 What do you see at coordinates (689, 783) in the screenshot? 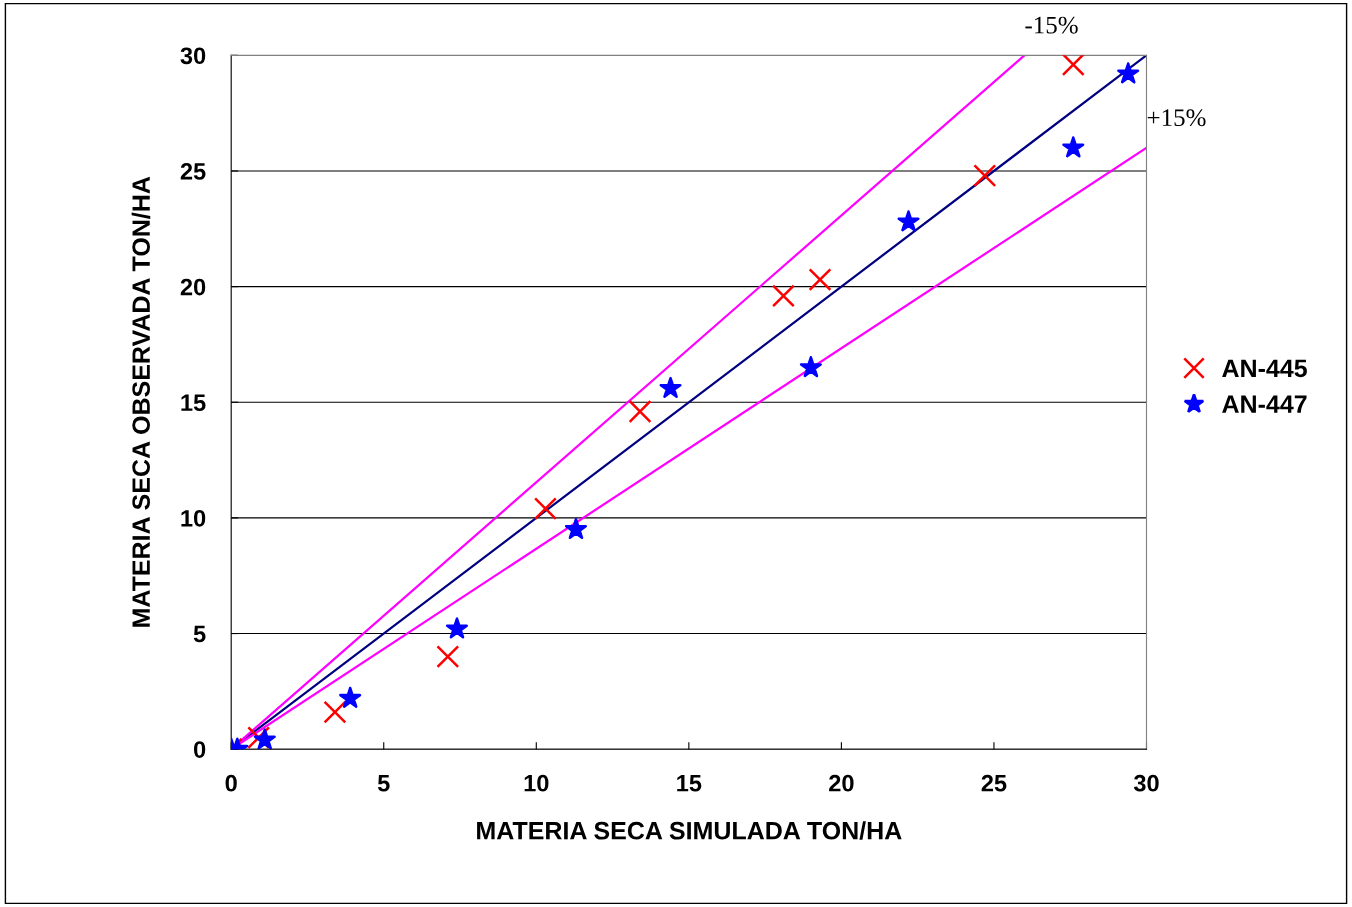
I see `x-tick-label: 15` at bounding box center [689, 783].